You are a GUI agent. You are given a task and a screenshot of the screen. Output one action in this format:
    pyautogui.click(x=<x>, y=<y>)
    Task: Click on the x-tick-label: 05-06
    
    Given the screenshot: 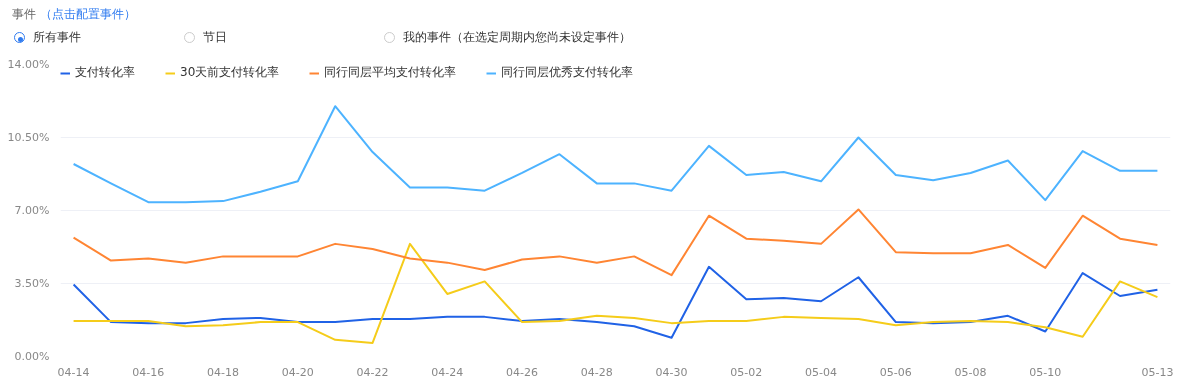 What is the action you would take?
    pyautogui.click(x=895, y=372)
    